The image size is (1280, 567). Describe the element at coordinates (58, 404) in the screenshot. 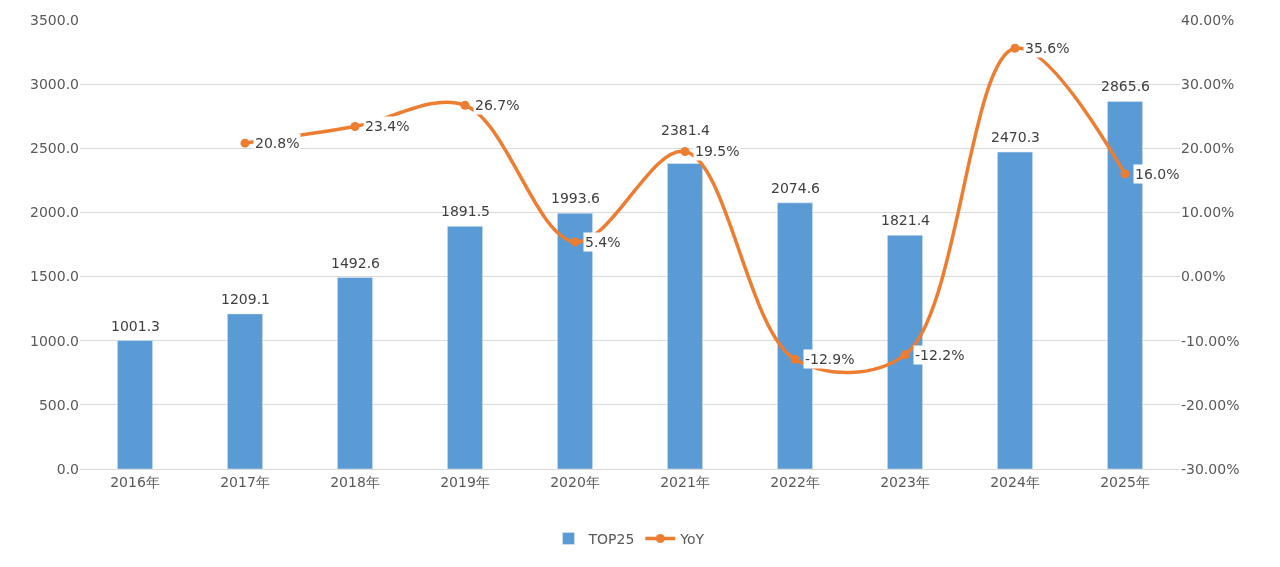

I see `y-tick-label: 500.0` at that location.